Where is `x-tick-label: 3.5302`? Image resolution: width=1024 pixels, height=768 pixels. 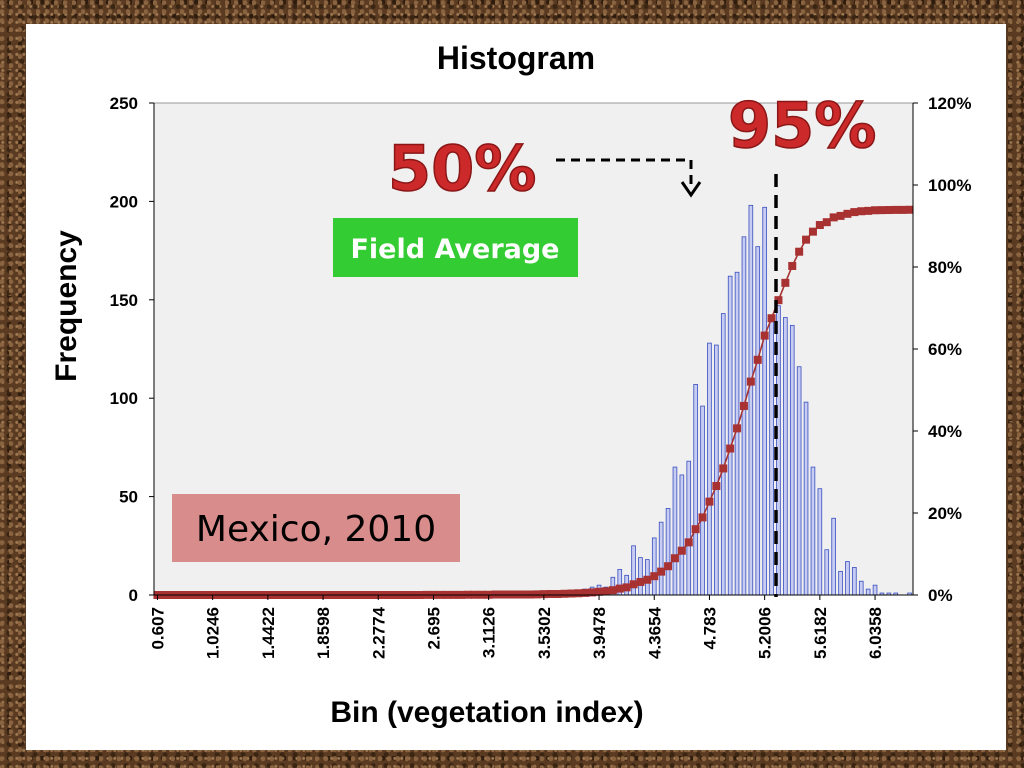 x-tick-label: 3.5302 is located at coordinates (544, 633).